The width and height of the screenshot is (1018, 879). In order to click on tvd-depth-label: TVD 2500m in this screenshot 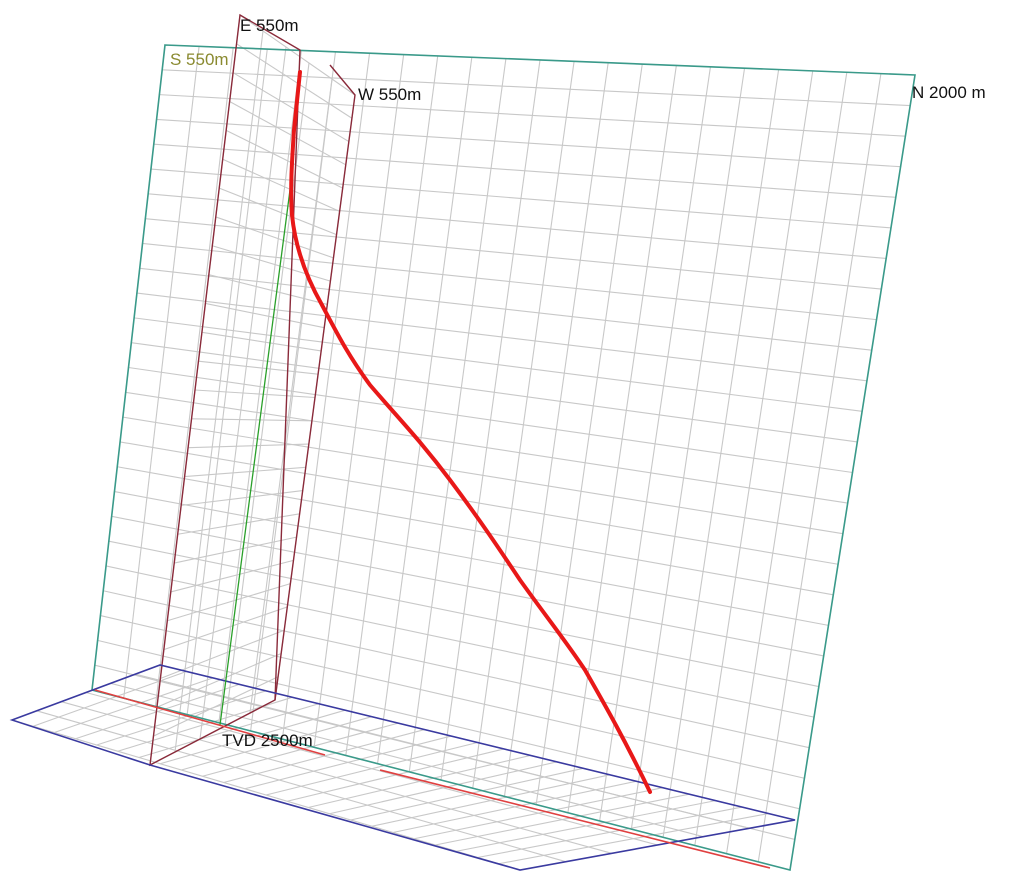, I will do `click(267, 740)`.